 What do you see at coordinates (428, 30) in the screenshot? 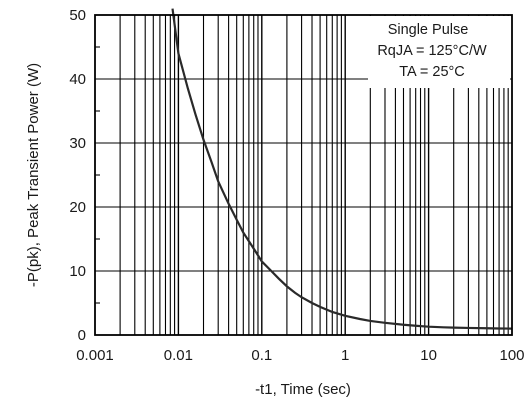
I see `annotation-line-1: Single Pulse` at bounding box center [428, 30].